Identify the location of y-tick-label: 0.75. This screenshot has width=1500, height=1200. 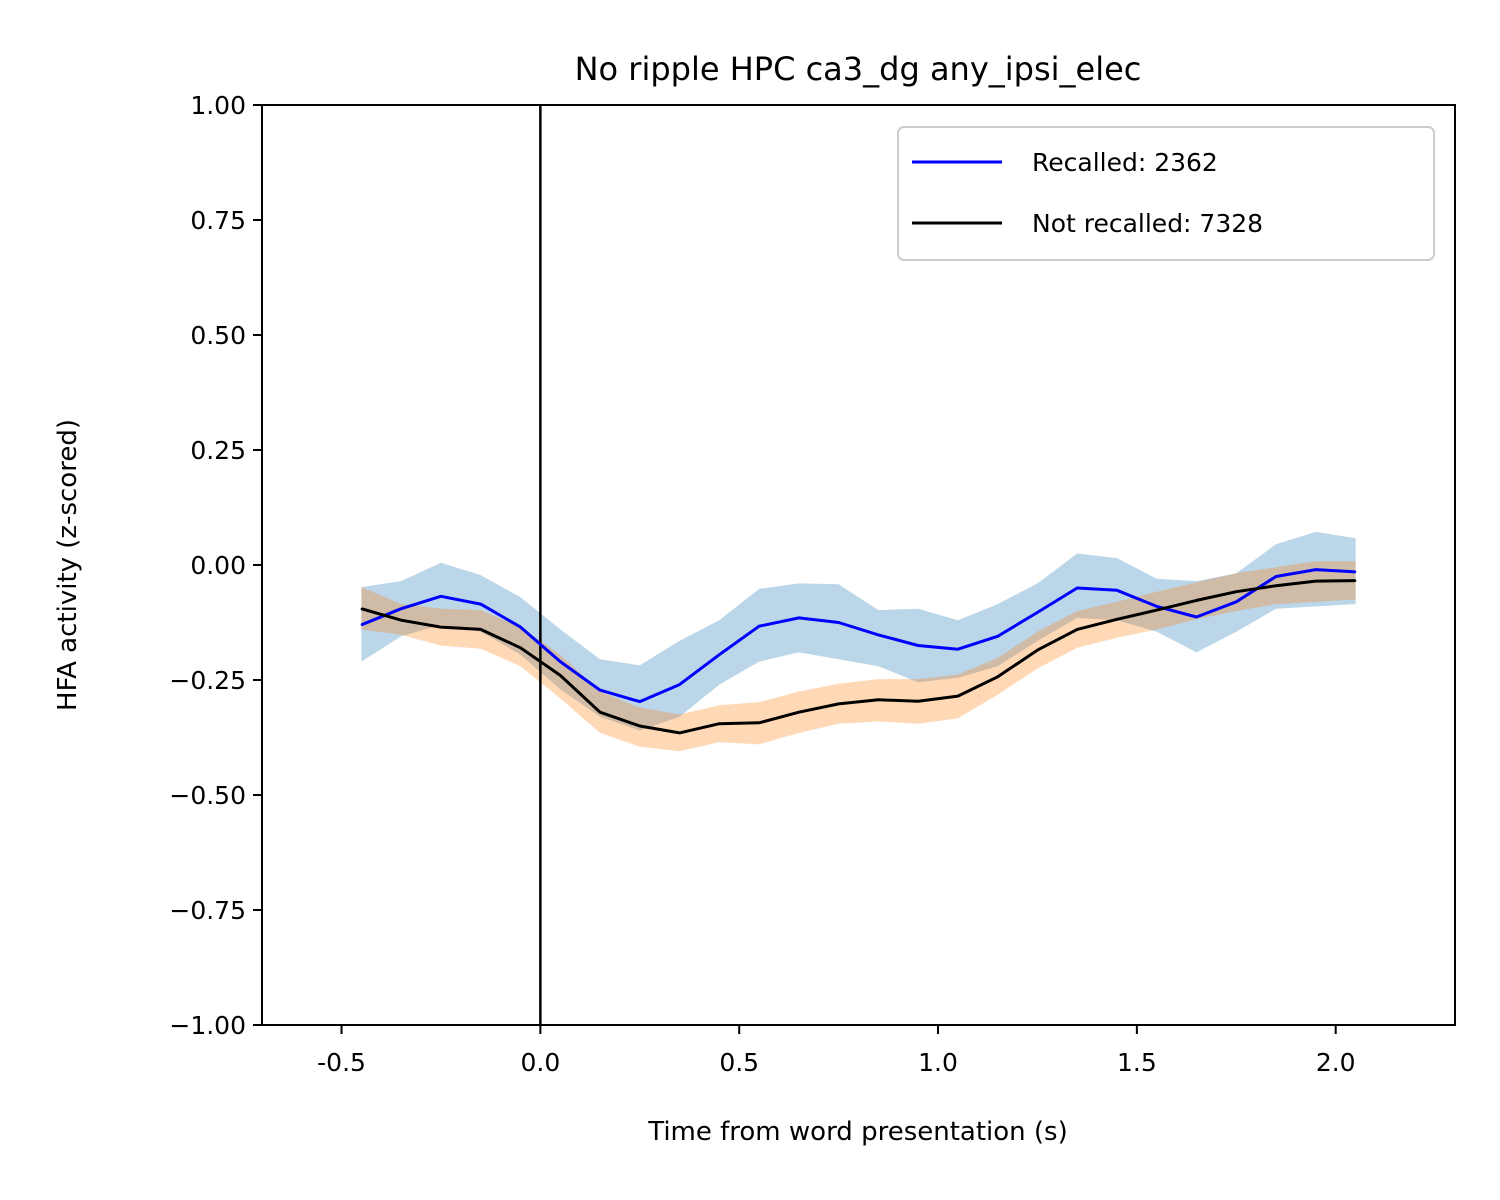
(218, 220).